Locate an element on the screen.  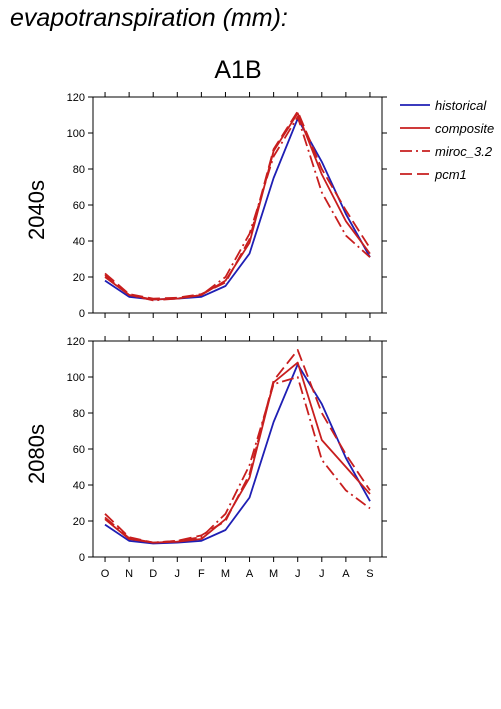
legend-label: composite is located at coordinates (464, 128).